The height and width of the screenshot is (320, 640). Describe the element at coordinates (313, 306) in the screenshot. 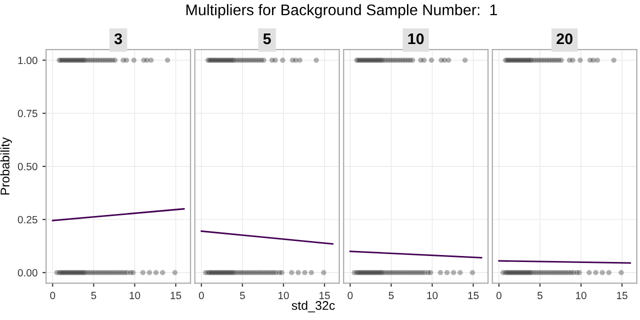

I see `x-axis-title: std_32c` at that location.